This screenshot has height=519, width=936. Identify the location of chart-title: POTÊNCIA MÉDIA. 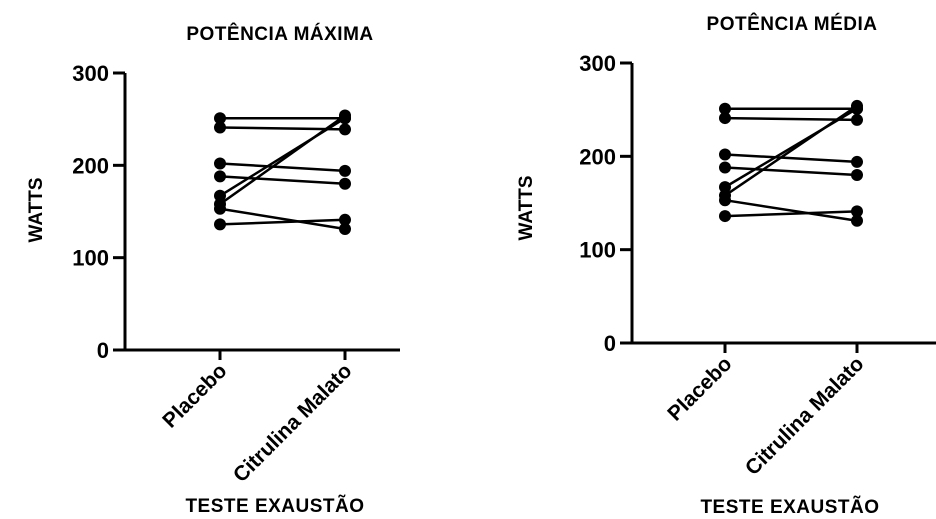
(792, 24).